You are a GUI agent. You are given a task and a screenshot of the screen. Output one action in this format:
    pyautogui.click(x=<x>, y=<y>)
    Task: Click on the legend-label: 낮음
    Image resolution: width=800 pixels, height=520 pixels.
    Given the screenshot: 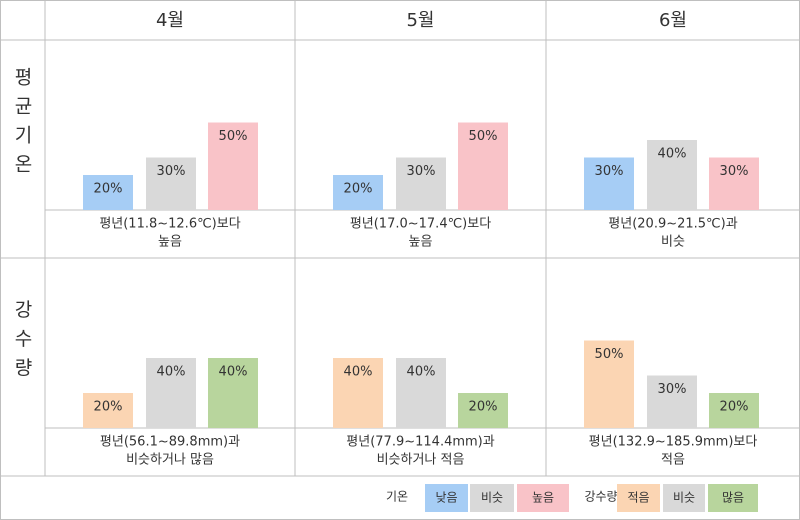 What is the action you would take?
    pyautogui.click(x=446, y=498)
    